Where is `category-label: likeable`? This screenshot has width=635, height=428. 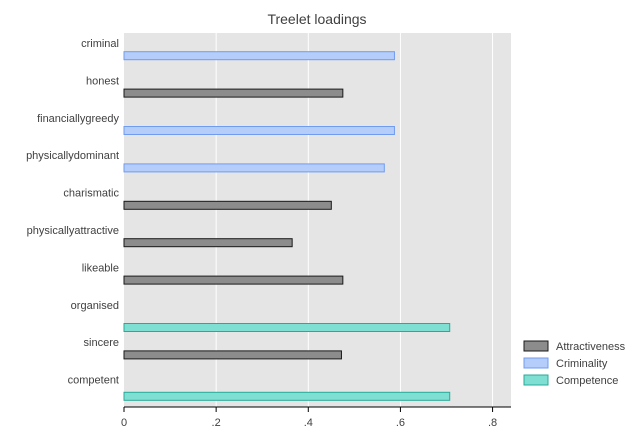
category-label: likeable is located at coordinates (100, 268).